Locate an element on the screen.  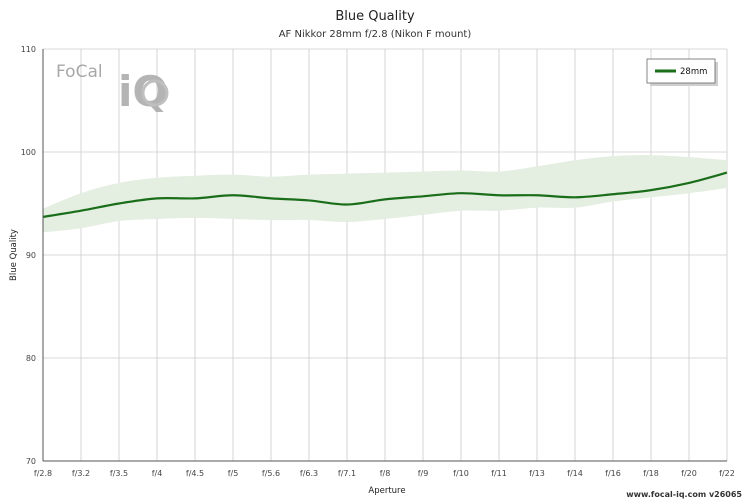
series-band-28mm is located at coordinates (385, 194).